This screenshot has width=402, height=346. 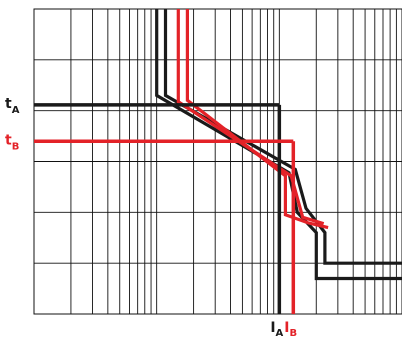 I want to click on label-i-sub-B: B, so click(x=294, y=333).